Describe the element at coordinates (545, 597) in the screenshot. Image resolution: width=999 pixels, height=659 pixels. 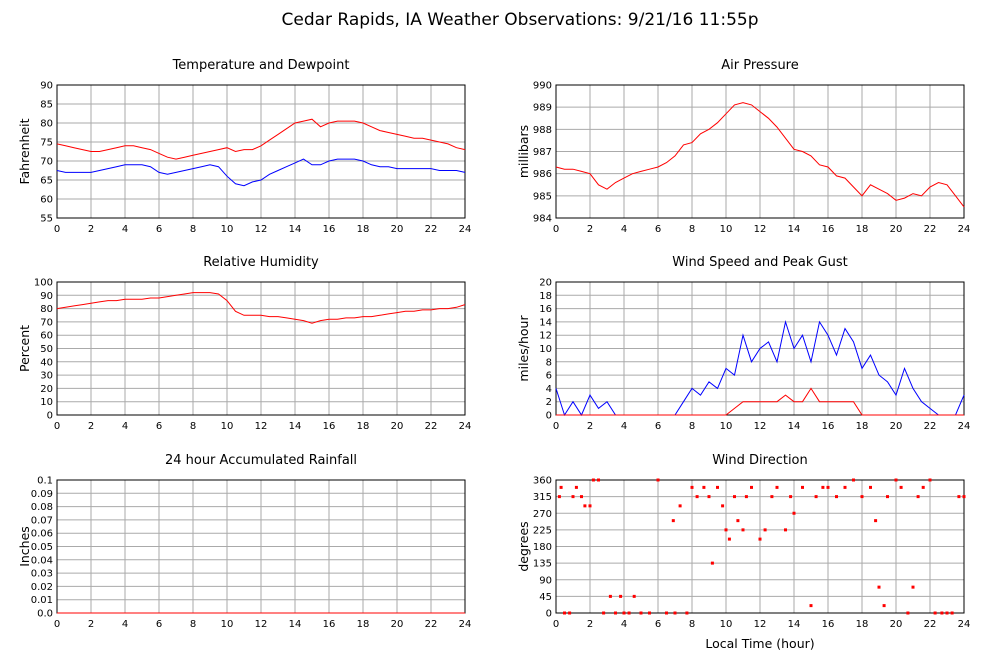
I see `y-tick-label: 45` at that location.